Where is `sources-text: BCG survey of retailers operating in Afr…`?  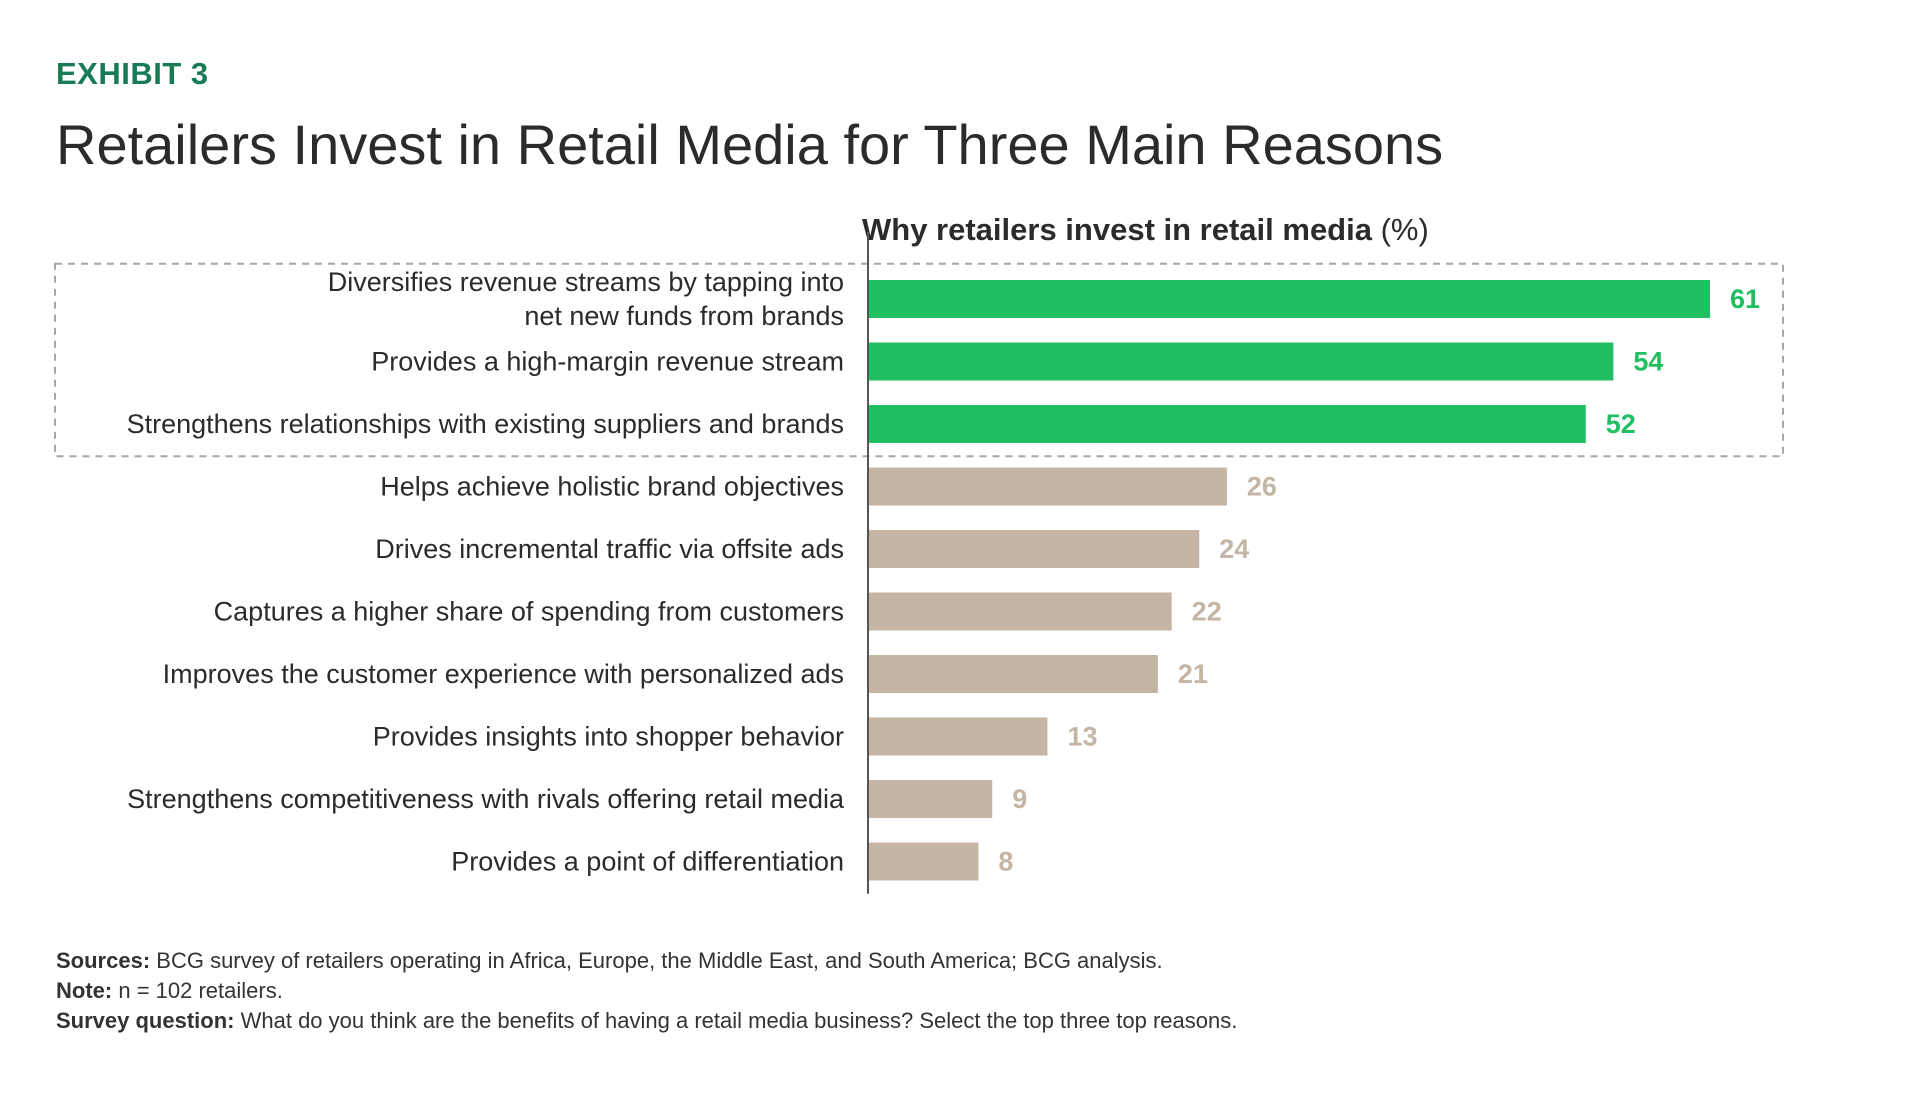 sources-text: BCG survey of retailers operating in Afr… is located at coordinates (659, 960).